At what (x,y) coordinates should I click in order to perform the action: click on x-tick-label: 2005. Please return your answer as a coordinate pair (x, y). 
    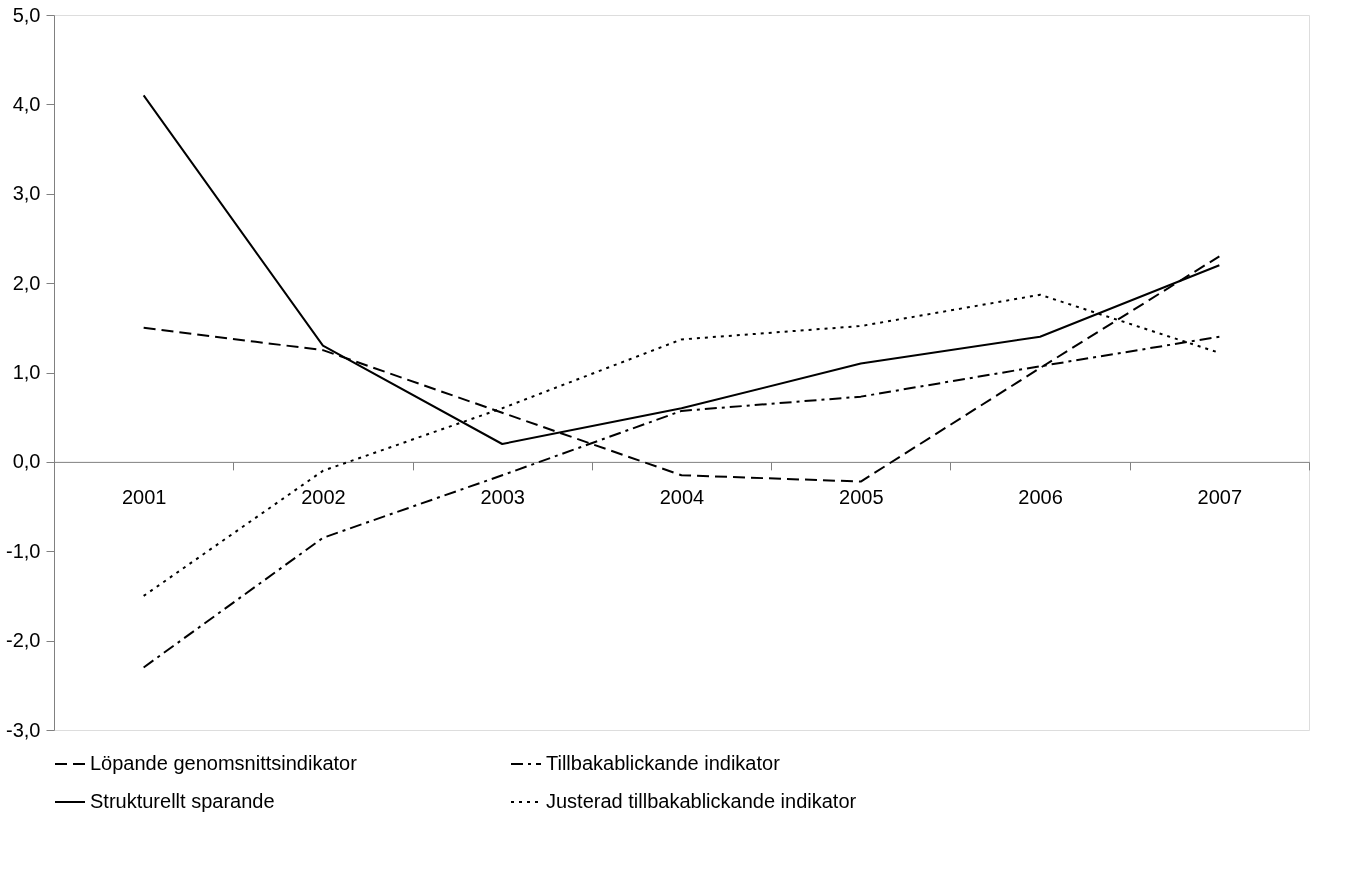
    Looking at the image, I should click on (861, 497).